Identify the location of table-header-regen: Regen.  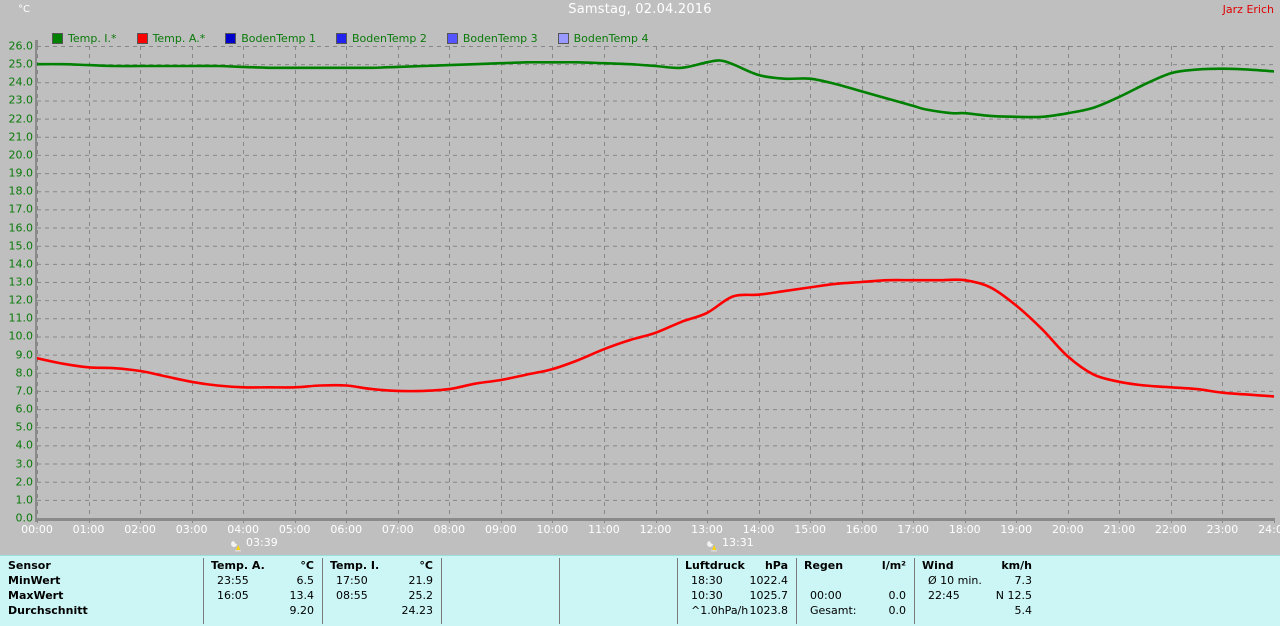
(824, 565).